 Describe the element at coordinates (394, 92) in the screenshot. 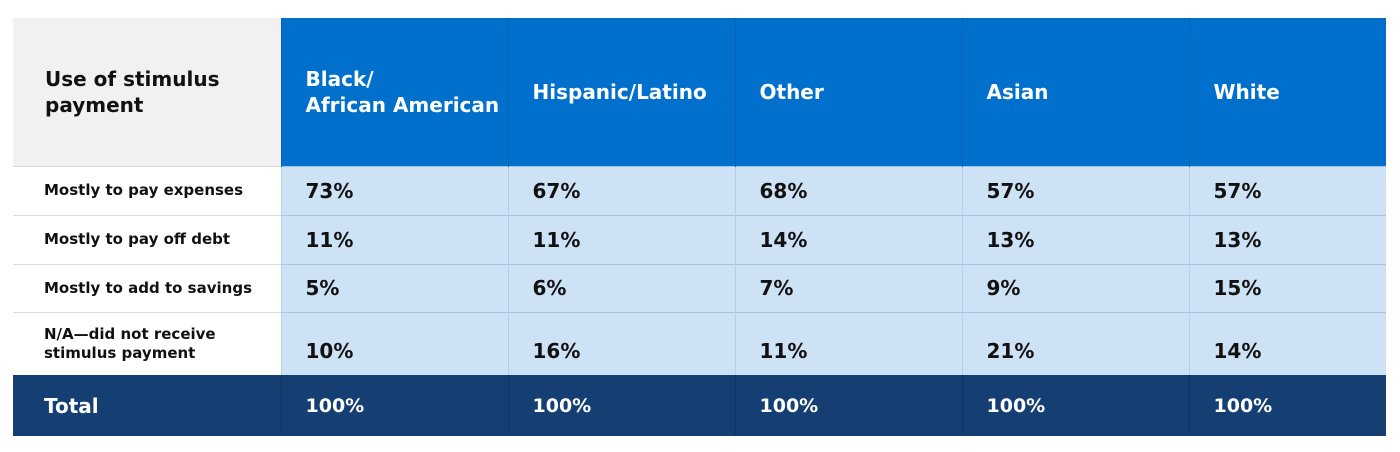

I see `column-header-black-african-american: Black/African American` at that location.